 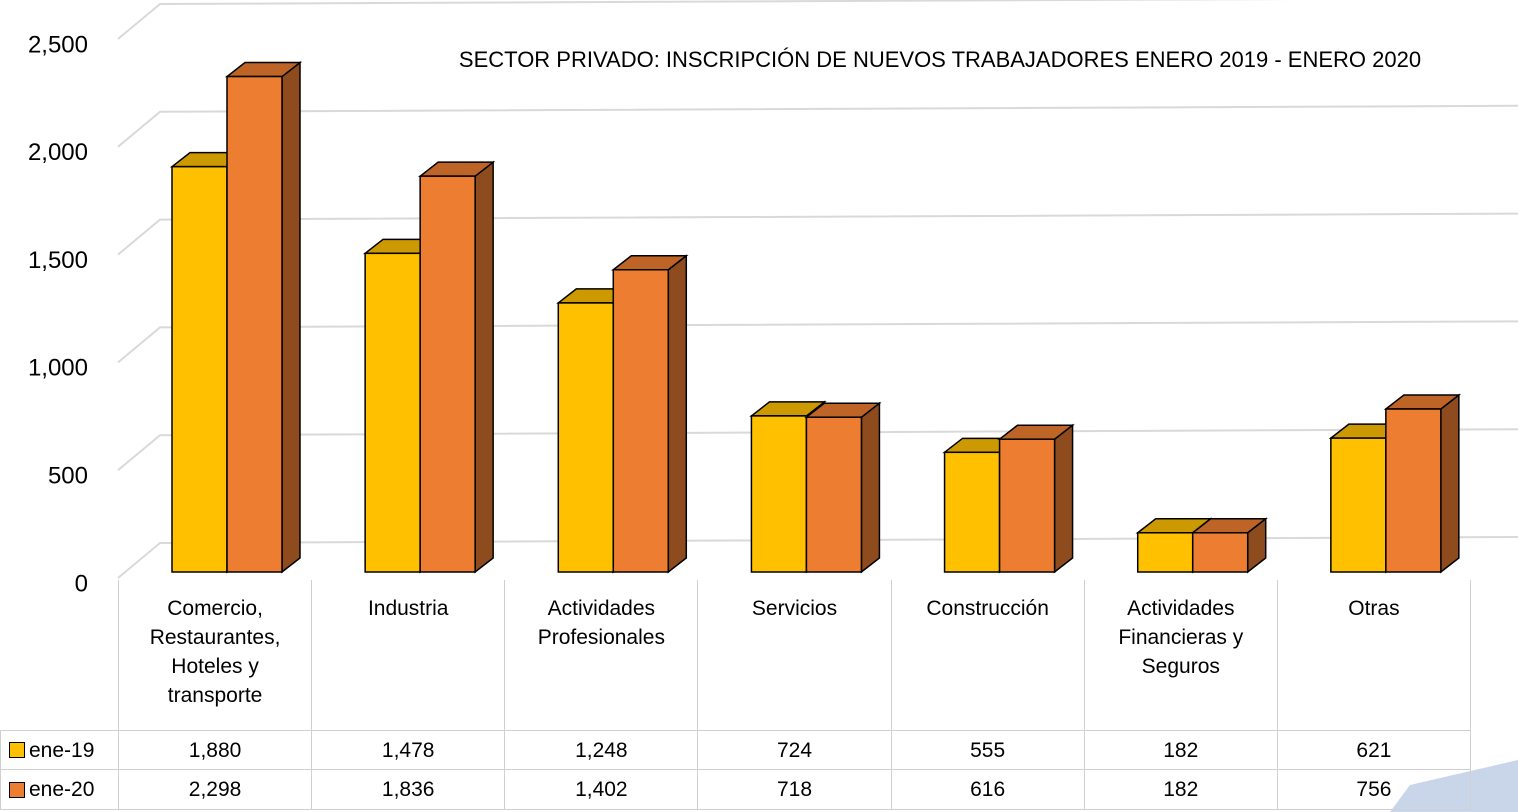 I want to click on category-label: Actividades Profesionales, so click(x=600, y=655).